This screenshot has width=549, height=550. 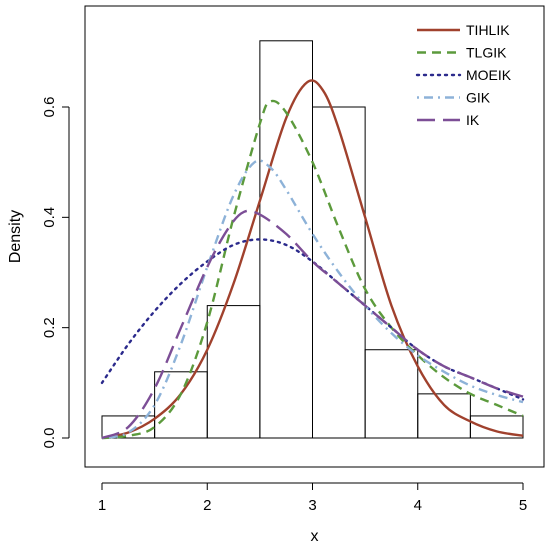 What do you see at coordinates (523, 505) in the screenshot?
I see `x-tick-label: 5` at bounding box center [523, 505].